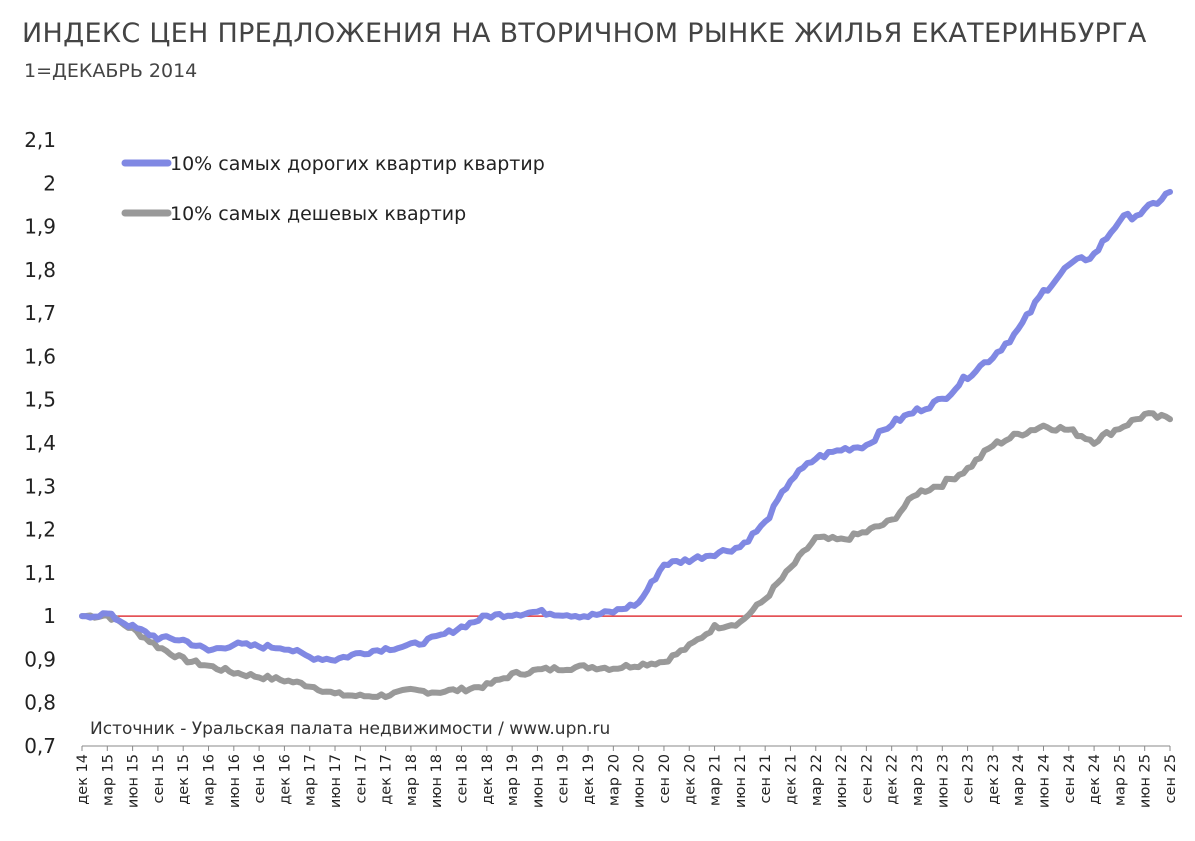 The image size is (1195, 841). I want to click on y-tick-label: 1,4, so click(40, 443).